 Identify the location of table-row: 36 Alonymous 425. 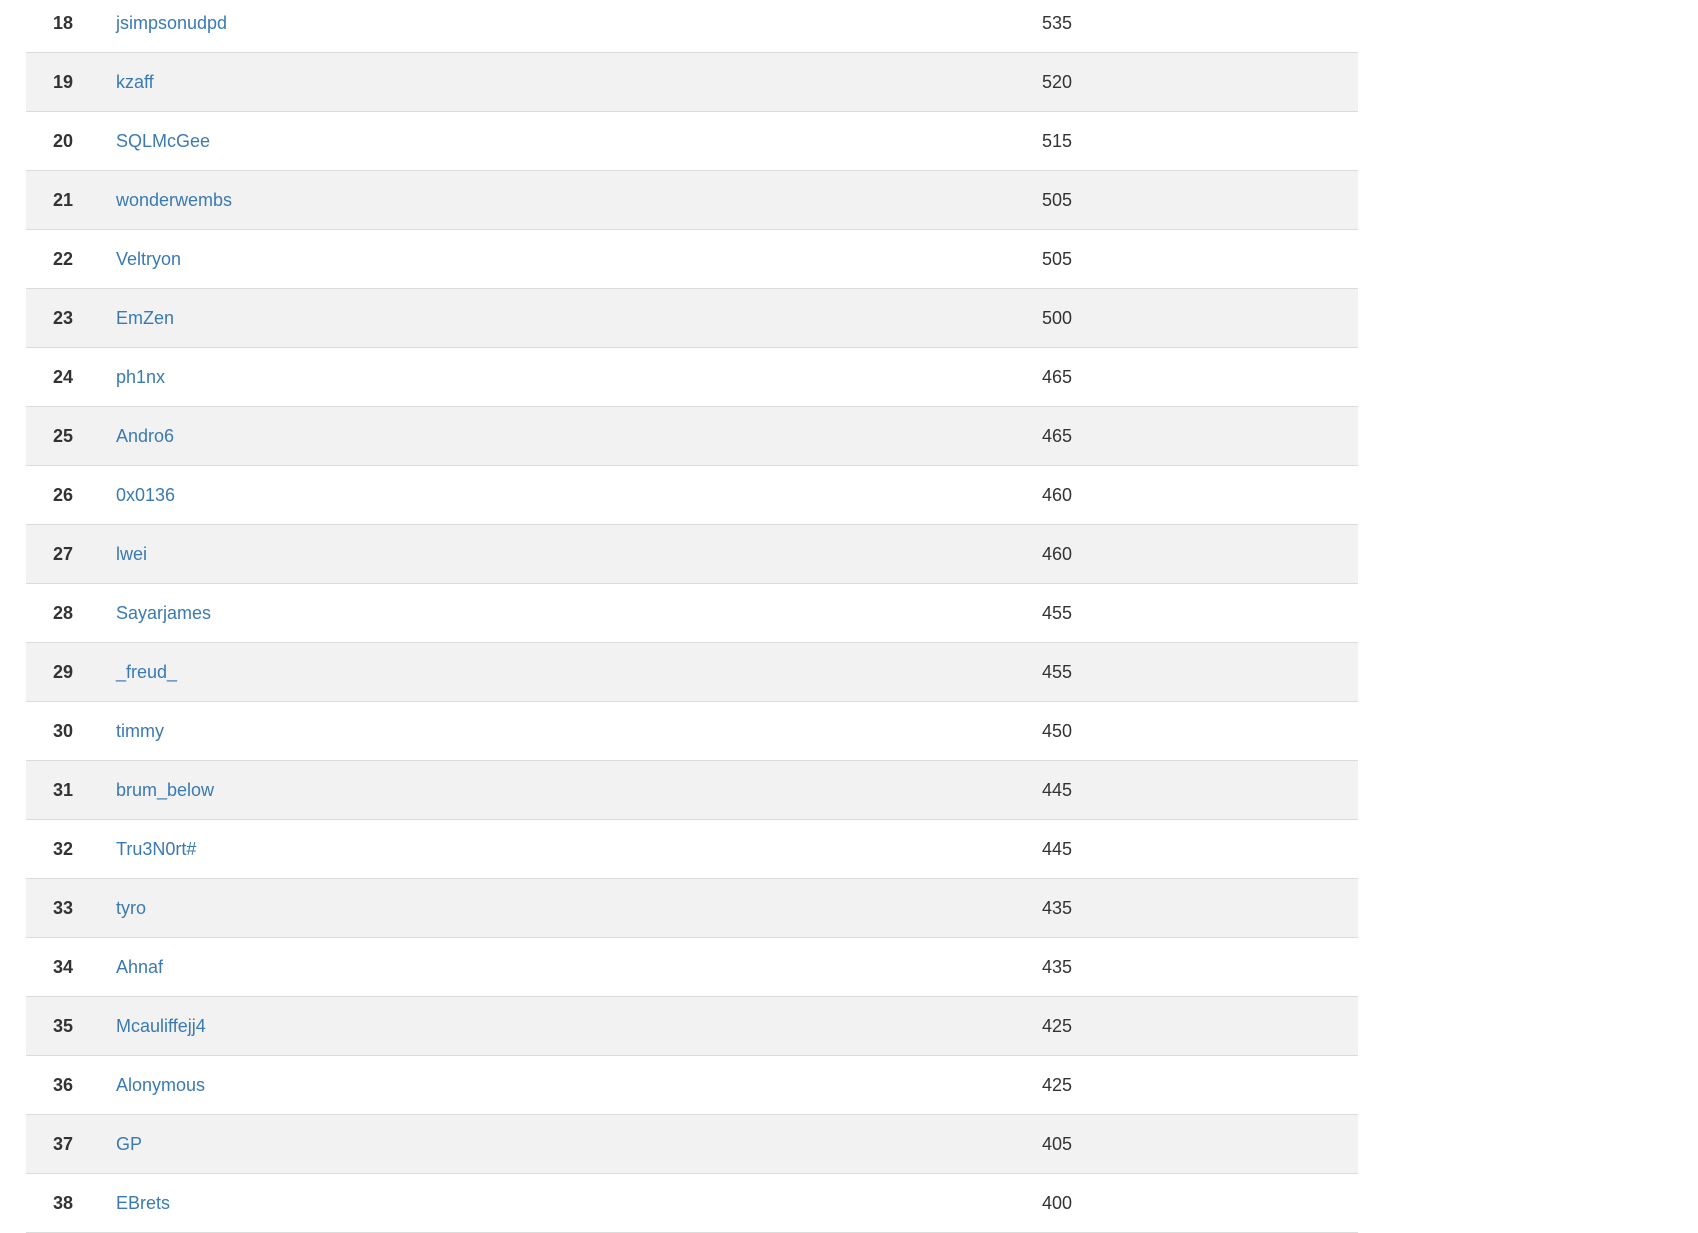
(692, 1085).